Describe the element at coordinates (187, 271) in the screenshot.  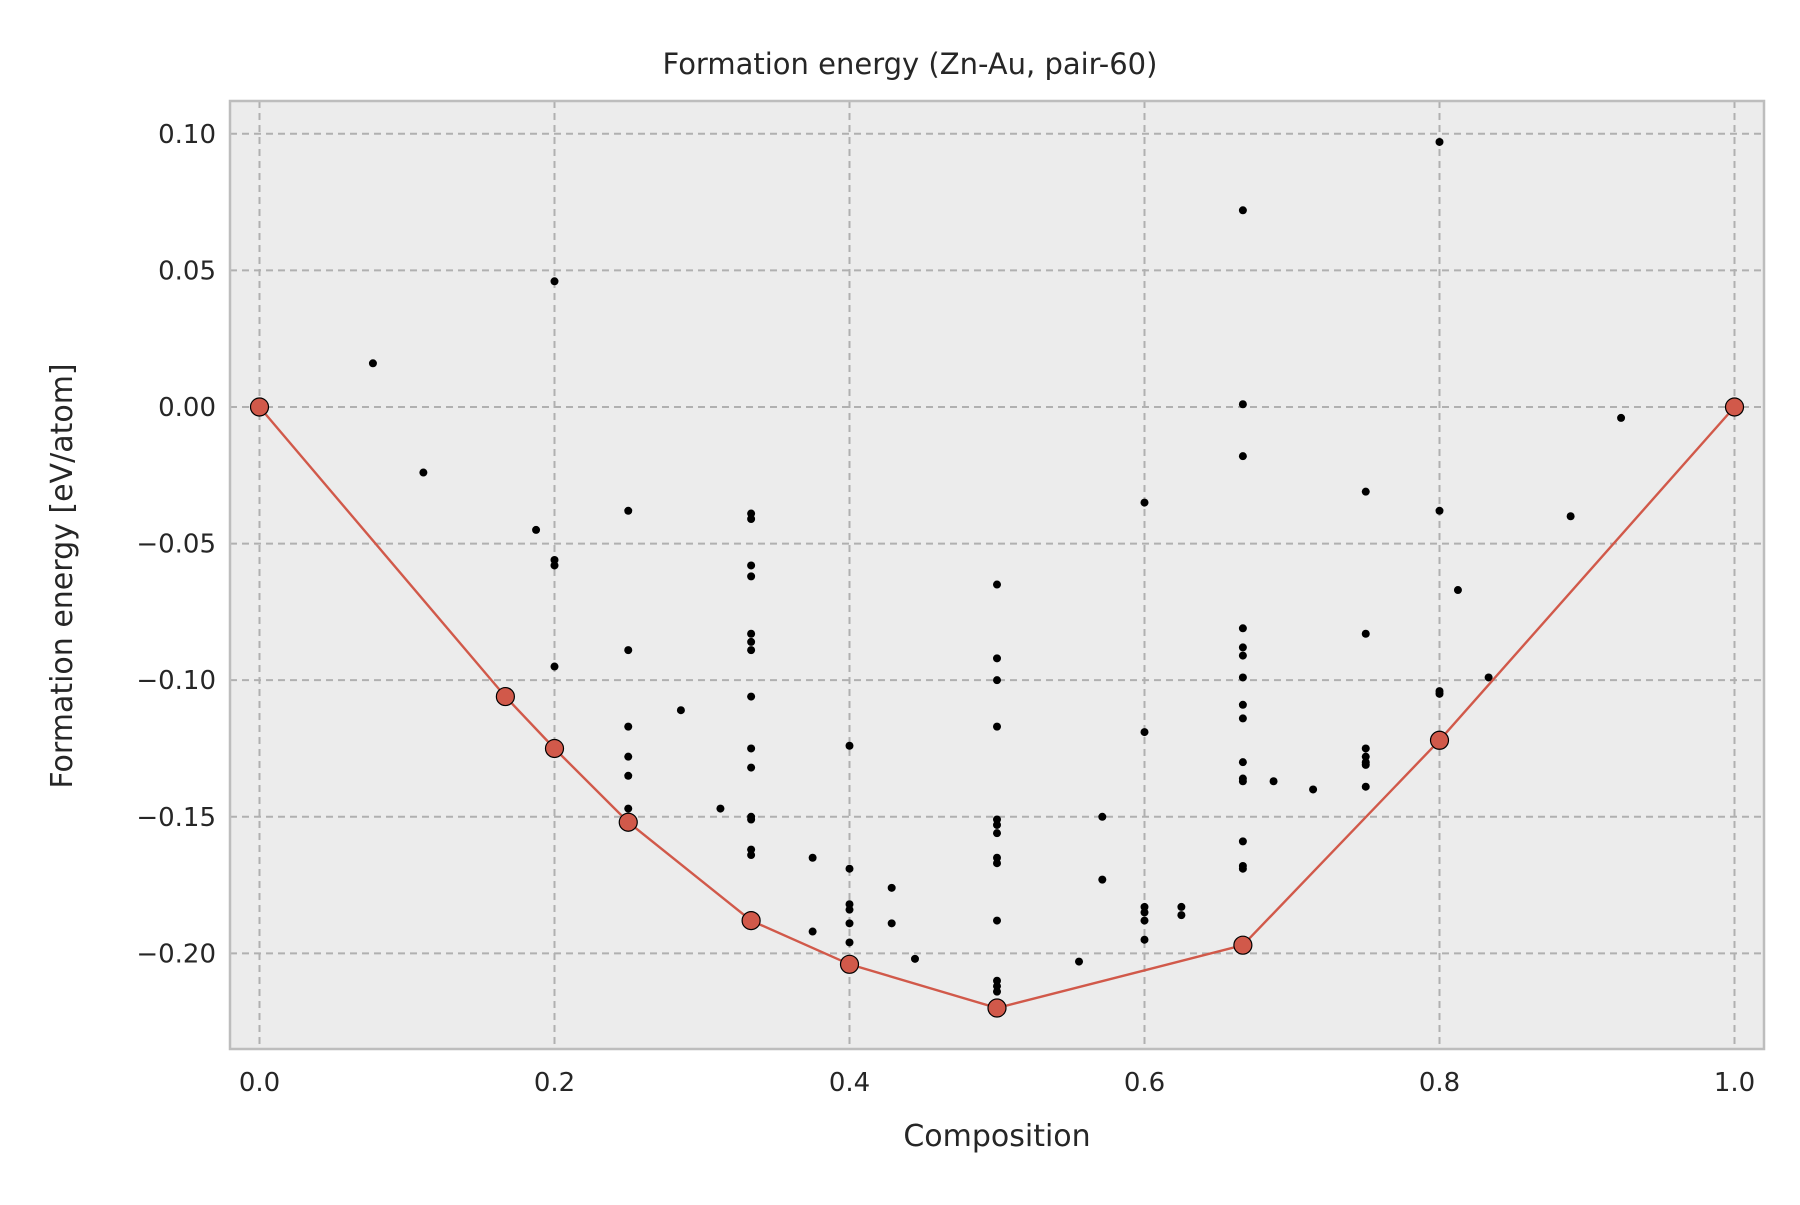
I see `y-tick-label: 0.05` at that location.